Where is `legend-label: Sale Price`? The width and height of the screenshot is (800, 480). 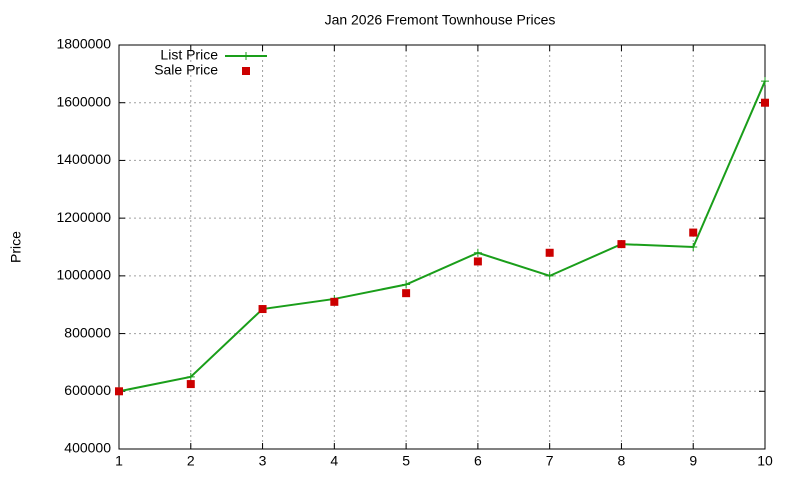 legend-label: Sale Price is located at coordinates (186, 70).